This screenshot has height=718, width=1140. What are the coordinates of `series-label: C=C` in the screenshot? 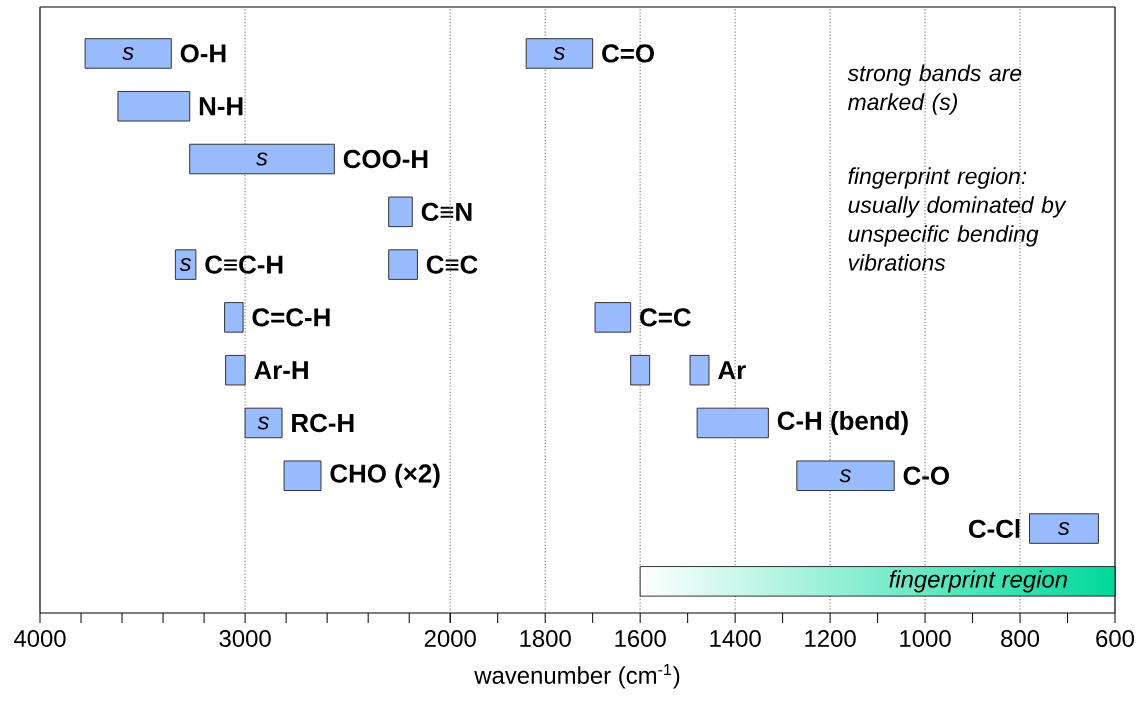 It's located at (665, 317).